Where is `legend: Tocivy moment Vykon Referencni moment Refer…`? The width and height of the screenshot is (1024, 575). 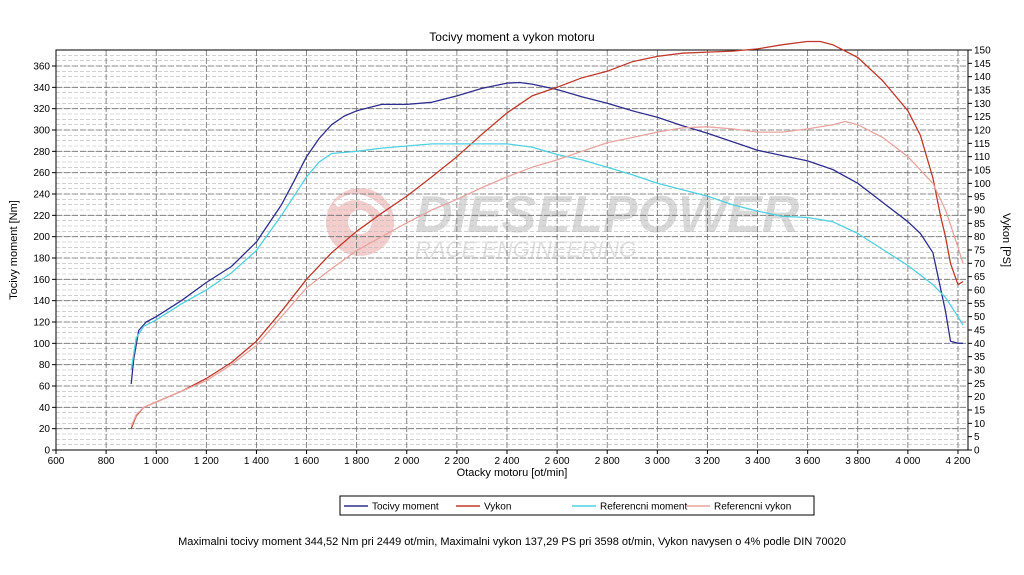 legend: Tocivy moment Vykon Referencni moment Refer… is located at coordinates (577, 505).